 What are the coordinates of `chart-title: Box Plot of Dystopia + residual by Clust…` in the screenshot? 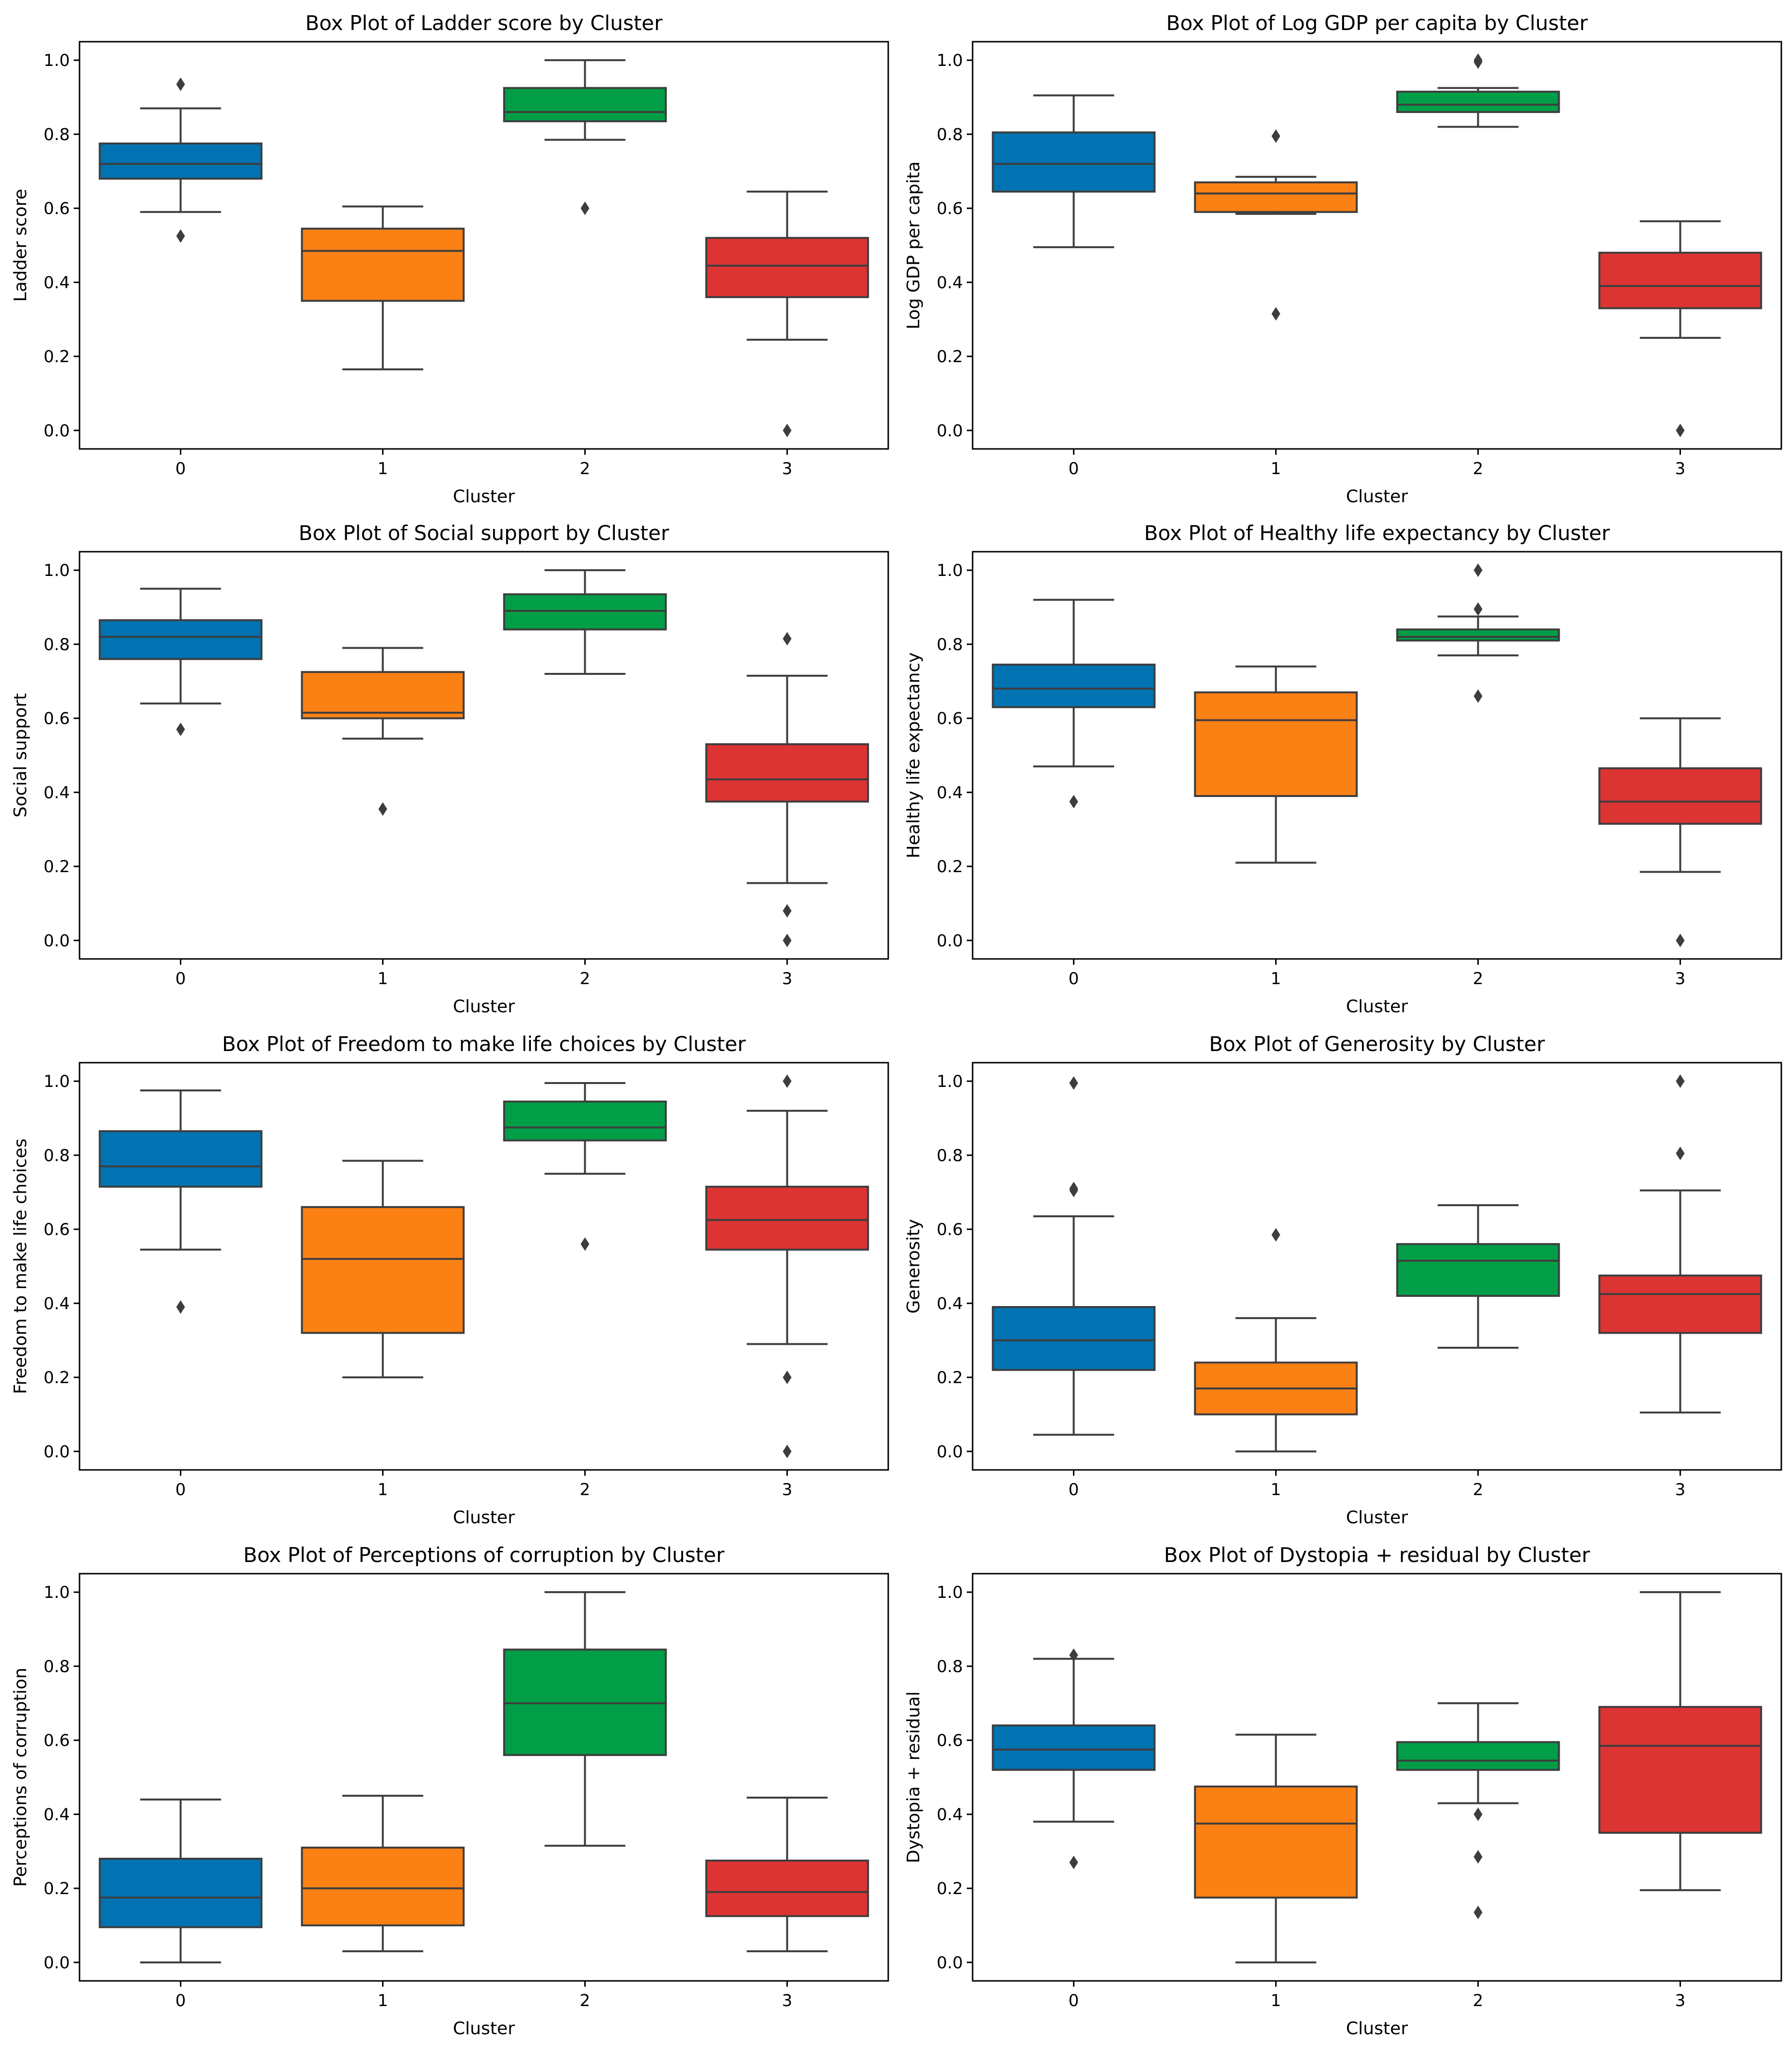 It's located at (1377, 1555).